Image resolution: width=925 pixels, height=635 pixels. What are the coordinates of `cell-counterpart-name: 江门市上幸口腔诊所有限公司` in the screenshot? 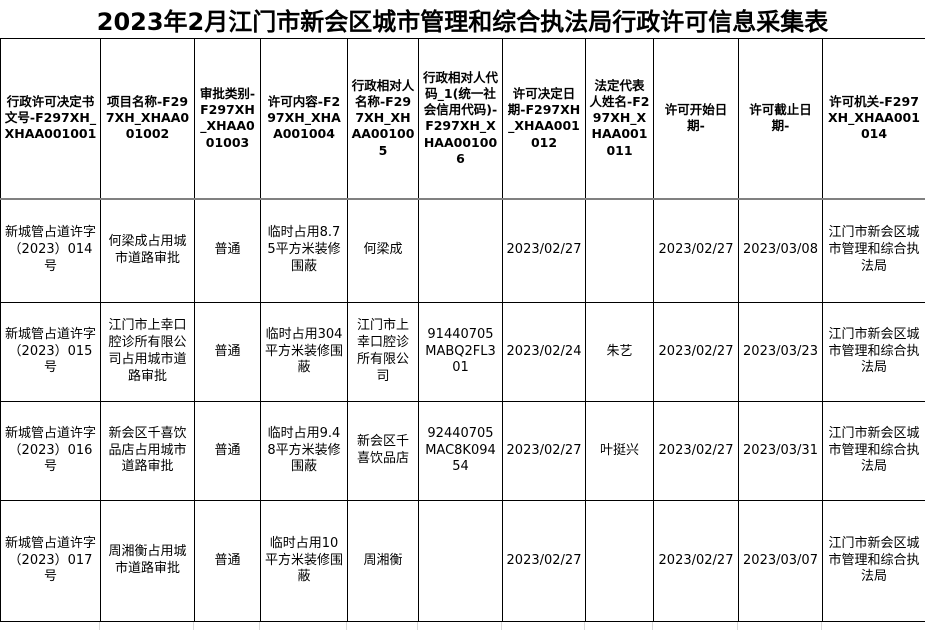 It's located at (383, 352).